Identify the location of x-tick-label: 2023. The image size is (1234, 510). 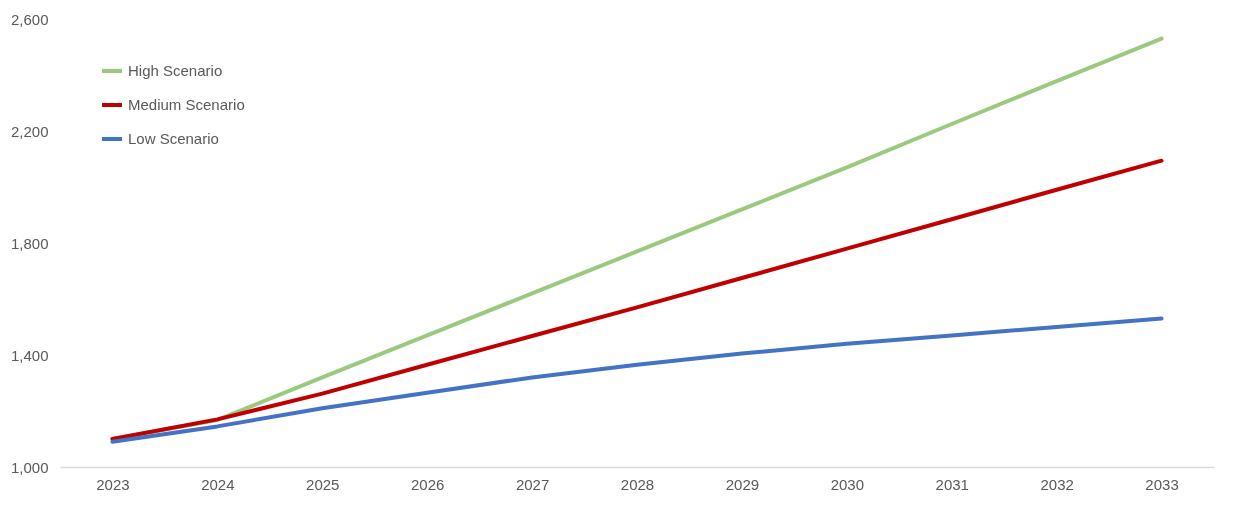
(113, 484).